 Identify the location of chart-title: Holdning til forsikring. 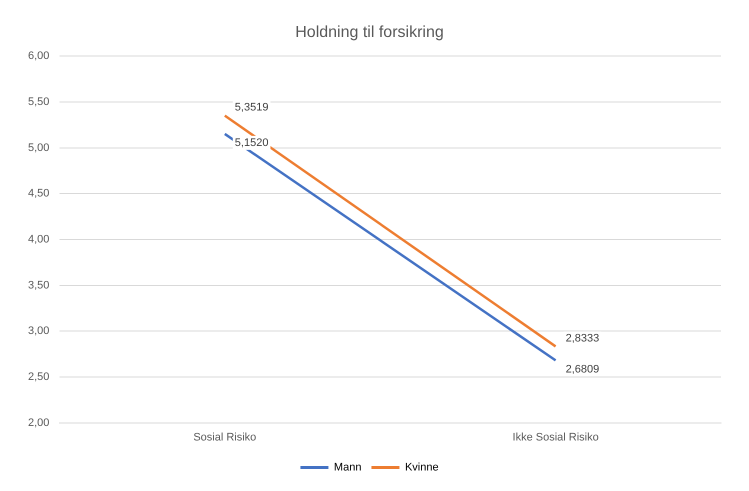
(369, 33).